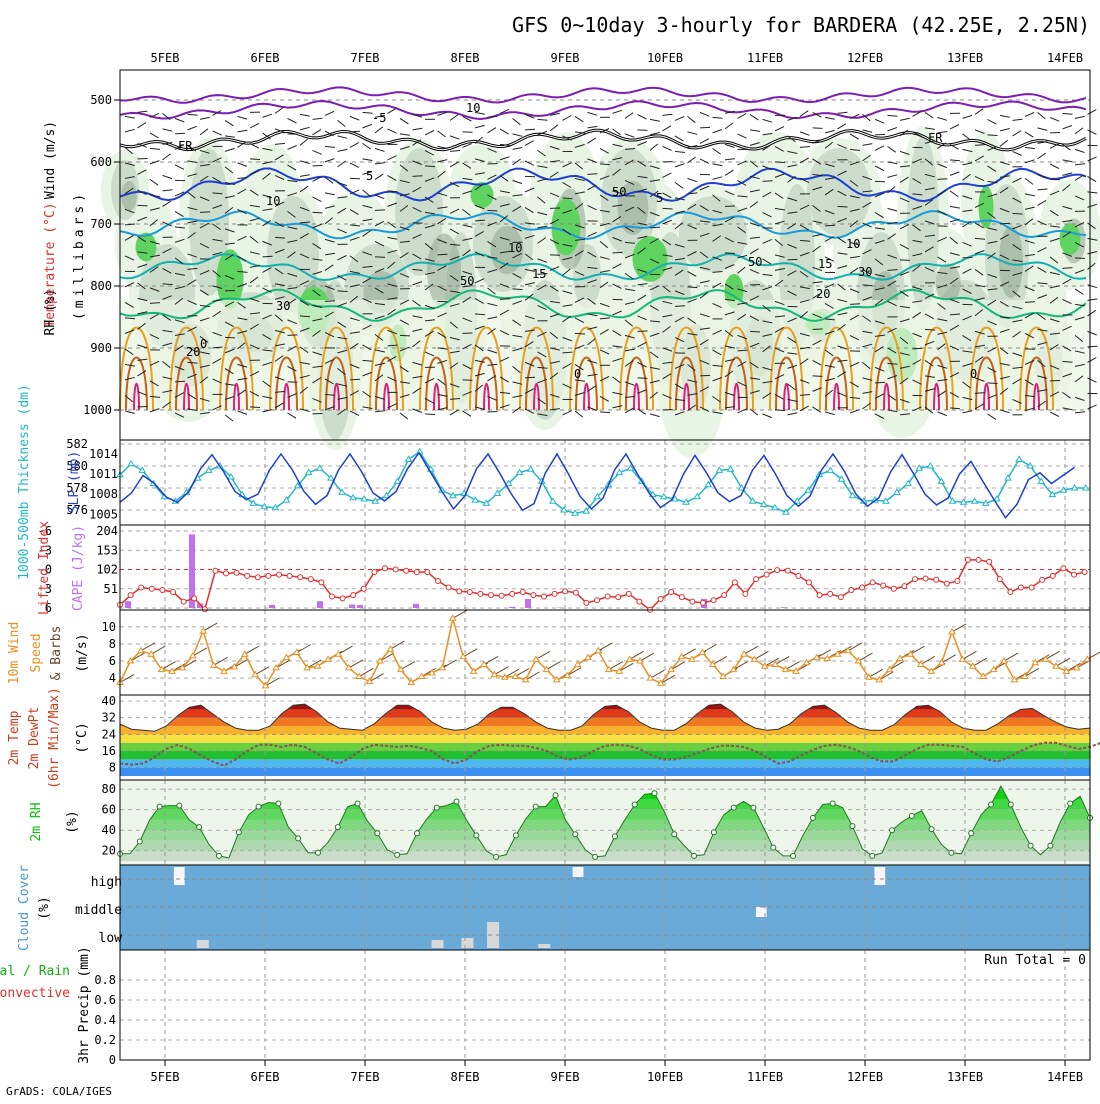 Image resolution: width=1100 pixels, height=1104 pixels. I want to click on cape-tick-label: 102, so click(107, 570).